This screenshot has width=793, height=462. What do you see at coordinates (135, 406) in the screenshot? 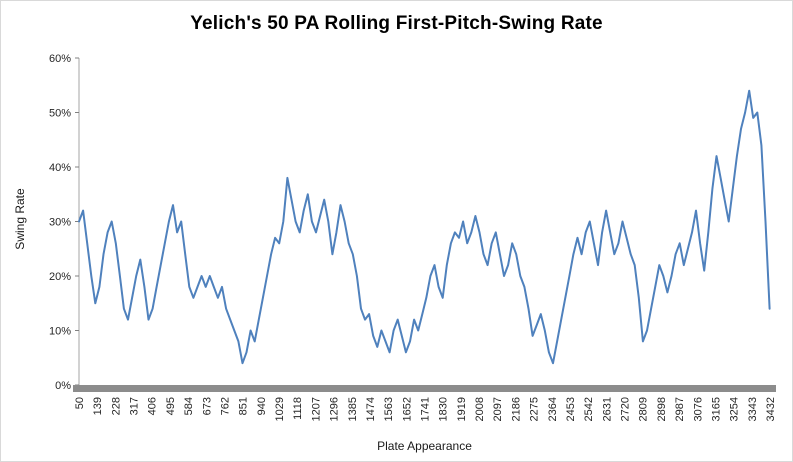
I see `x-tick-label: 317` at bounding box center [135, 406].